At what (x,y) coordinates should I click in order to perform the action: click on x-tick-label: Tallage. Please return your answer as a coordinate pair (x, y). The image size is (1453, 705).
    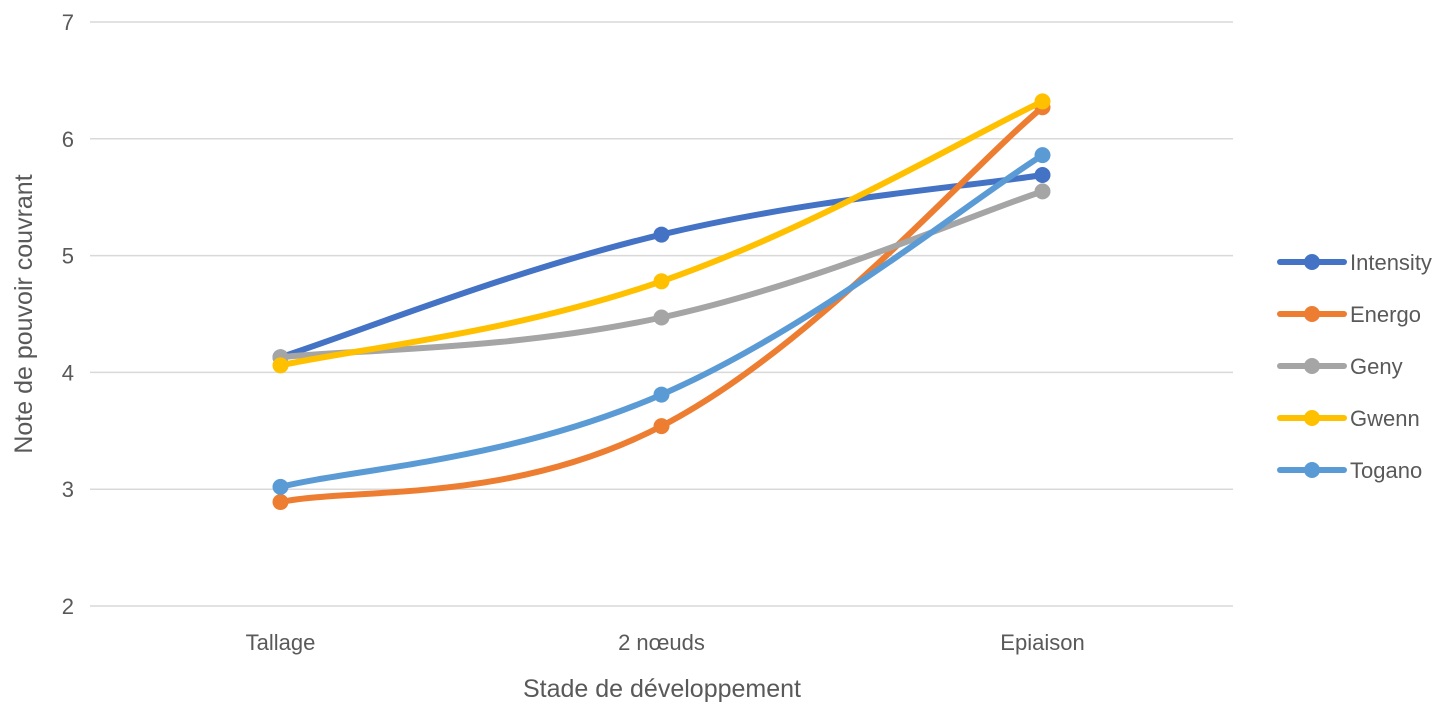
    Looking at the image, I should click on (281, 642).